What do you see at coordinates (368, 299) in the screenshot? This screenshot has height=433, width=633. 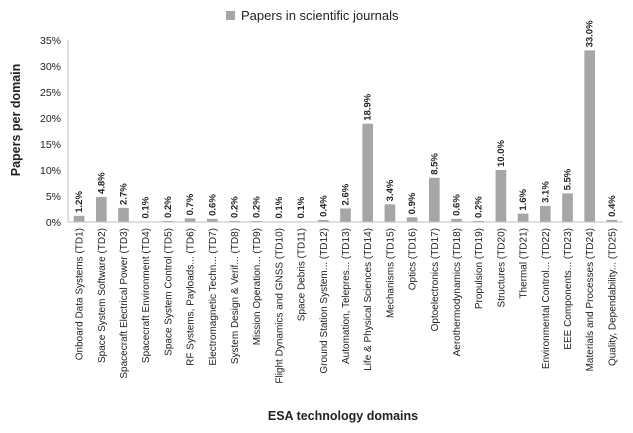 I see `x-tick-label: Life & Physical Sciences (TD14)` at bounding box center [368, 299].